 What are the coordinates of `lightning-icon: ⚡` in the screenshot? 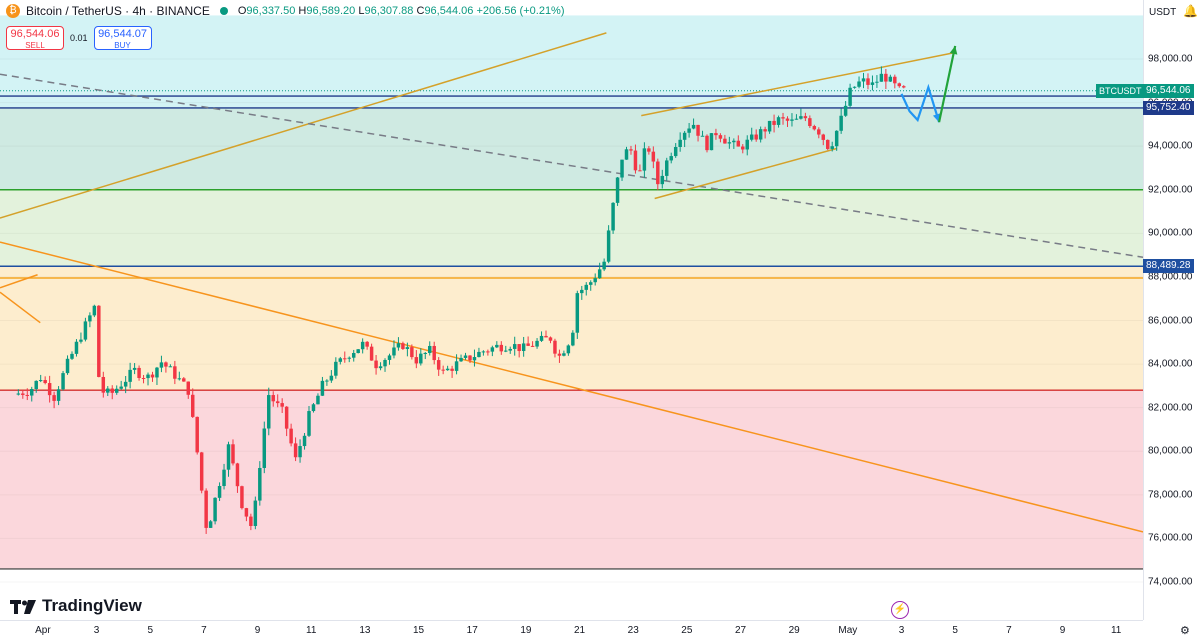 It's located at (900, 610).